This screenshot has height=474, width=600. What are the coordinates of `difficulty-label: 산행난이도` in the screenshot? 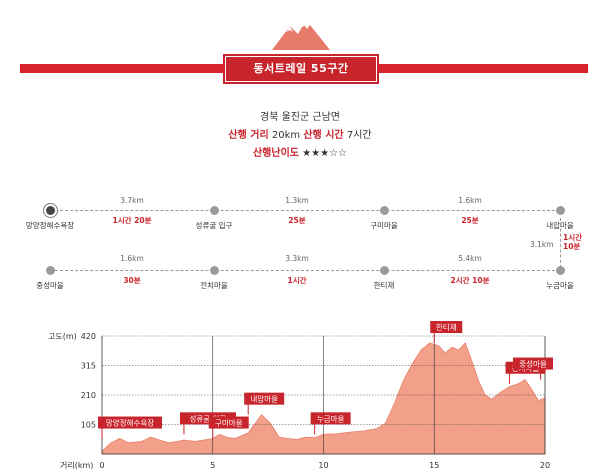 It's located at (275, 153).